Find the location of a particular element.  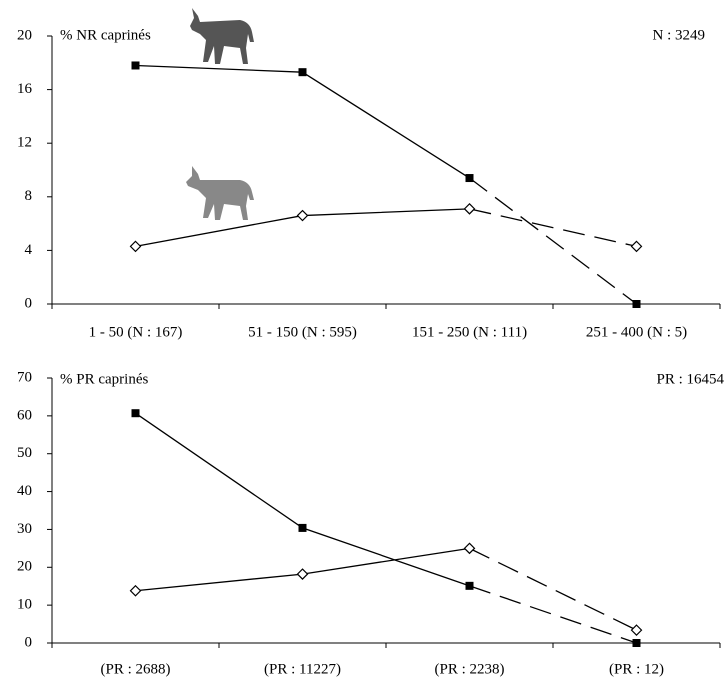

y-tick-label: 10 is located at coordinates (24, 605).